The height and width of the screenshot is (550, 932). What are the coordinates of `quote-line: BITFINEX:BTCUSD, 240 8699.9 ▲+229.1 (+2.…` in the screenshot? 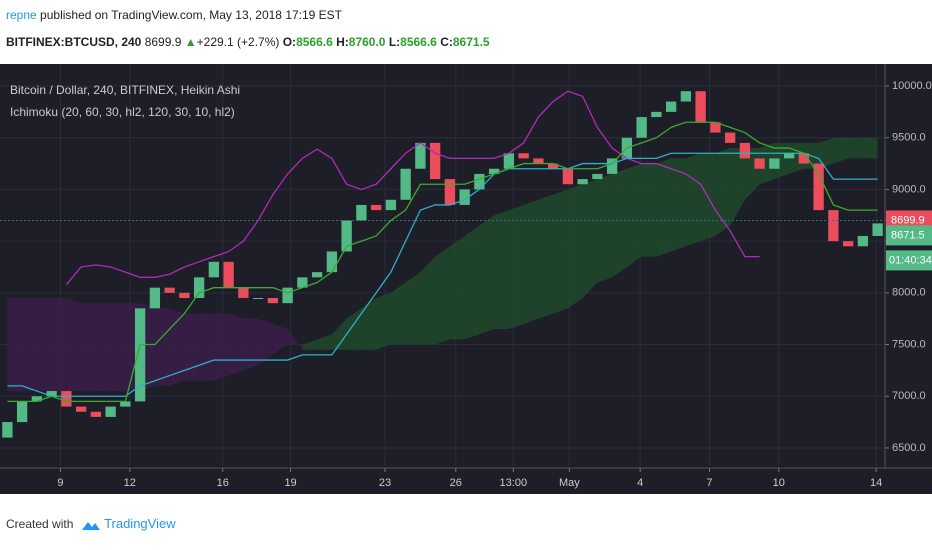 It's located at (248, 42).